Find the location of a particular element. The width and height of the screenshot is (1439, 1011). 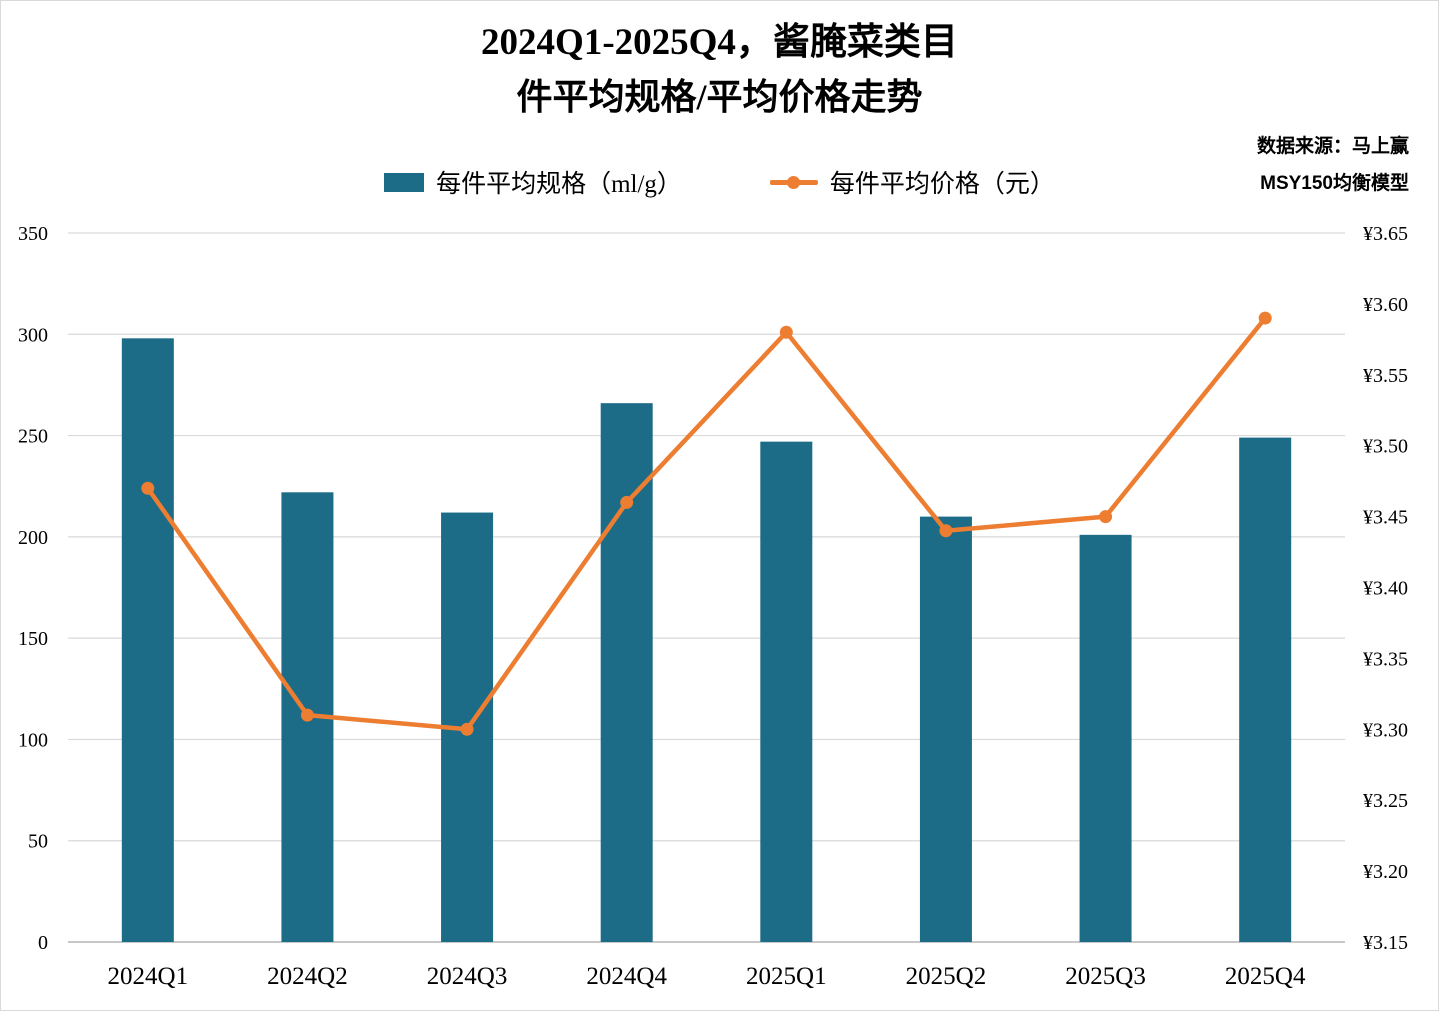

chart-title-line2: 件平均规格/平均价格走势 is located at coordinates (719, 97).